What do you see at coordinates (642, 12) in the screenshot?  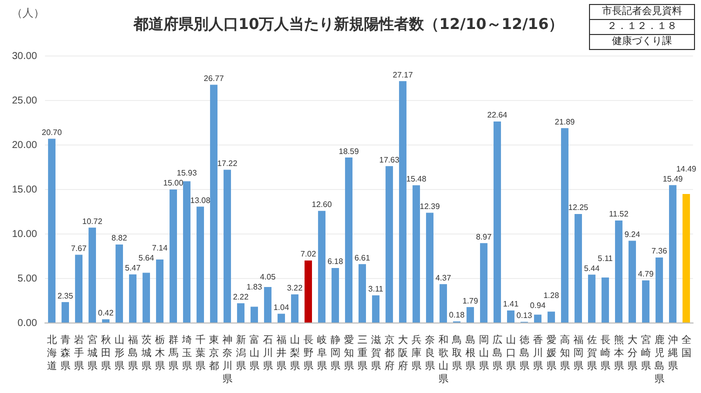 I see `text: 市長記者会見資料` at bounding box center [642, 12].